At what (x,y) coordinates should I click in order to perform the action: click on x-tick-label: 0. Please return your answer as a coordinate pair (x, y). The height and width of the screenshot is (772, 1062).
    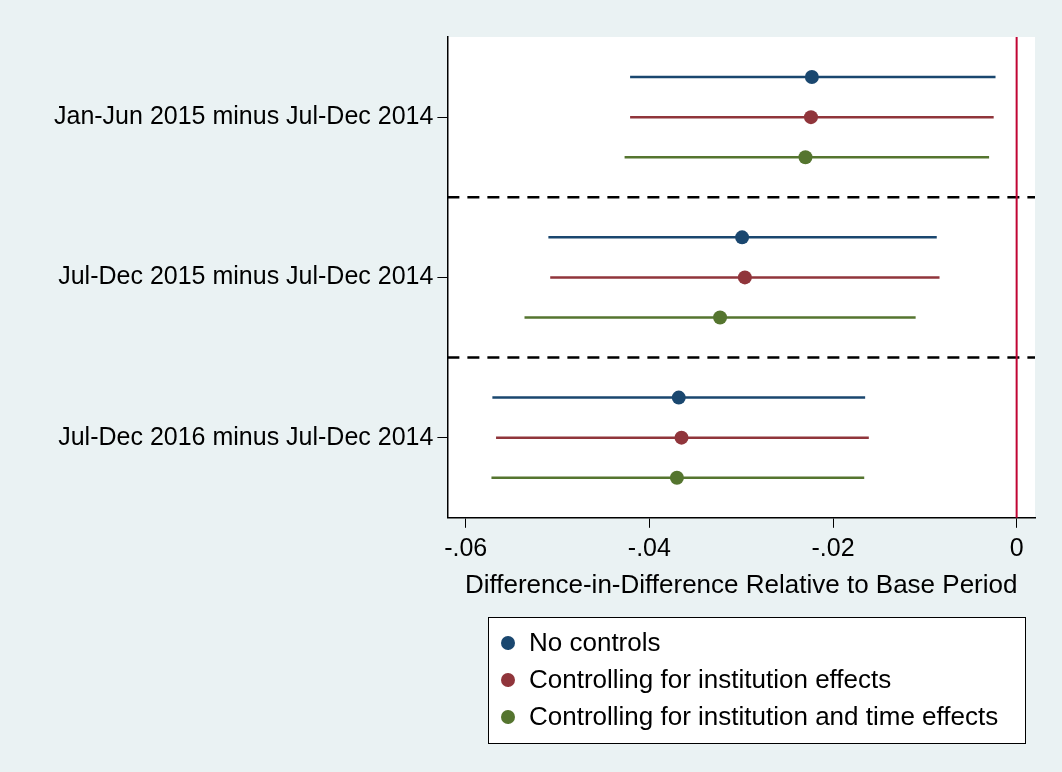
    Looking at the image, I should click on (1016, 546).